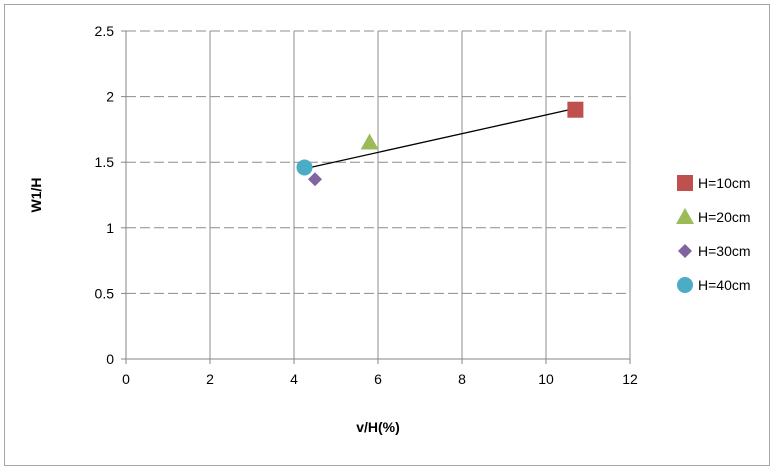  I want to click on legend-marker-diamond, so click(685, 251).